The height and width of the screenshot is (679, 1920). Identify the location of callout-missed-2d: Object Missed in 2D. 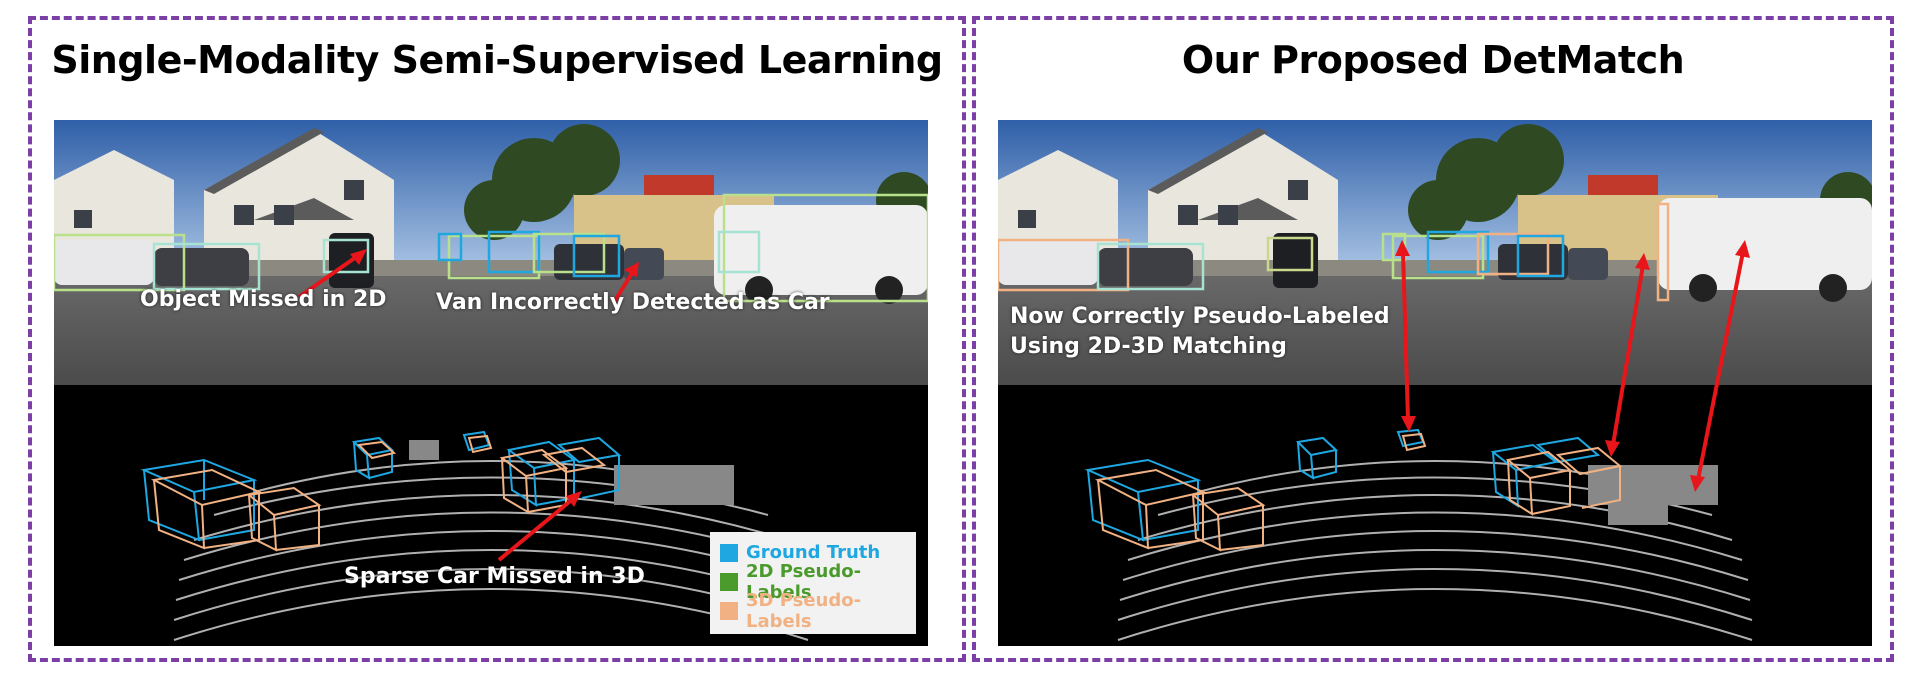
(263, 299).